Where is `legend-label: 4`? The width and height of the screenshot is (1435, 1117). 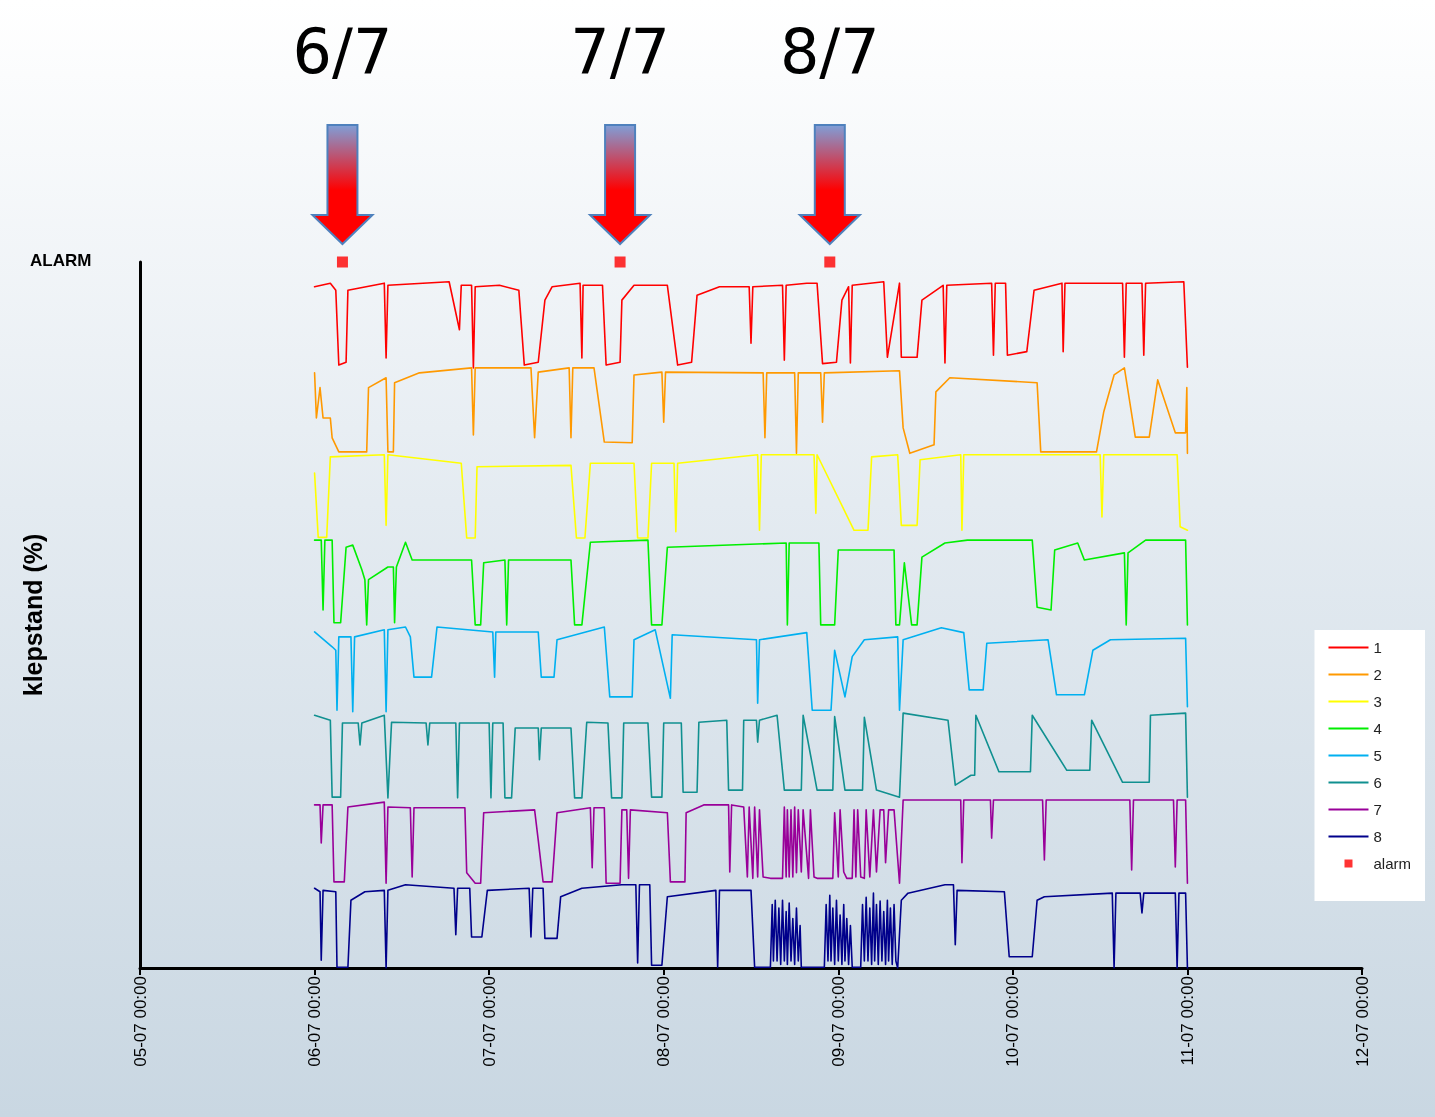 legend-label: 4 is located at coordinates (1377, 728).